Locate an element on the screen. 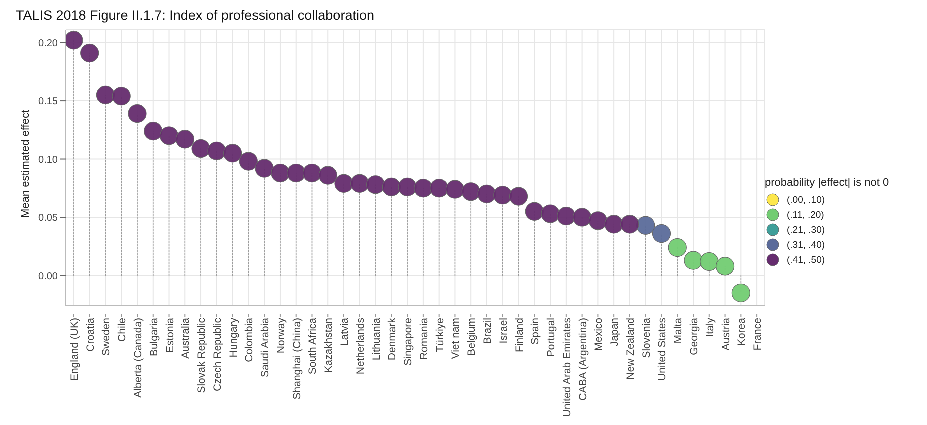 The height and width of the screenshot is (425, 927). x-tick-label: France is located at coordinates (758, 334).